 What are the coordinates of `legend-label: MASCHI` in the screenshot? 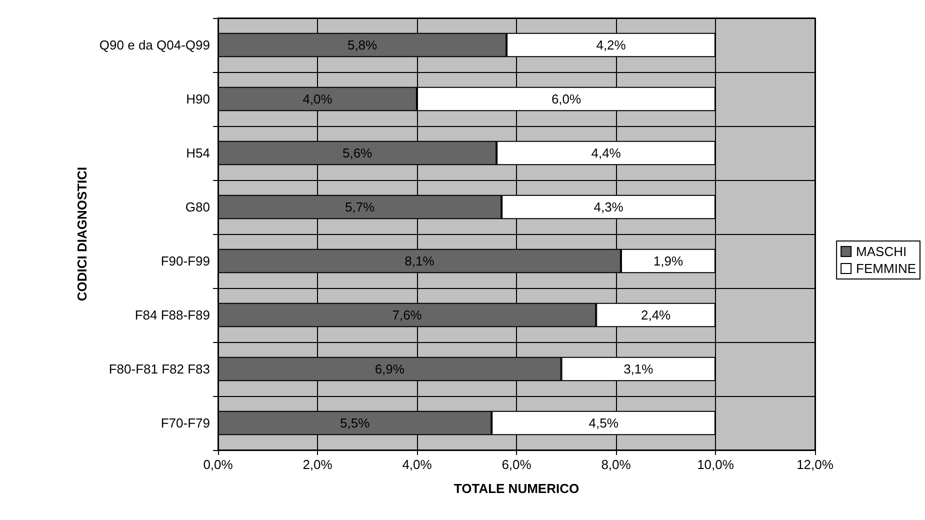 It's located at (881, 251).